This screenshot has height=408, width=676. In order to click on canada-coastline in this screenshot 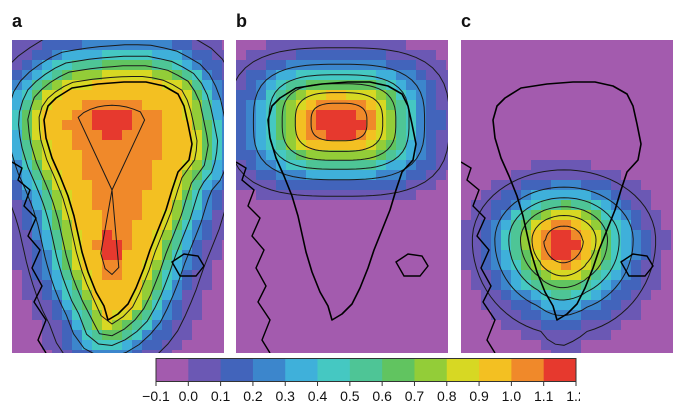, I will do `click(253, 257)`.